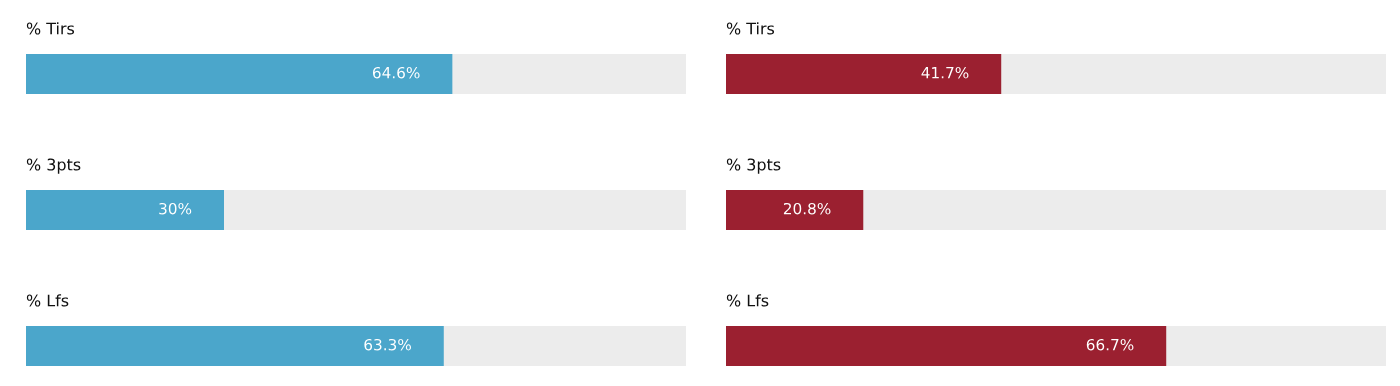 This screenshot has width=1400, height=386. Describe the element at coordinates (1110, 344) in the screenshot. I see `data-label: 66.7%` at that location.